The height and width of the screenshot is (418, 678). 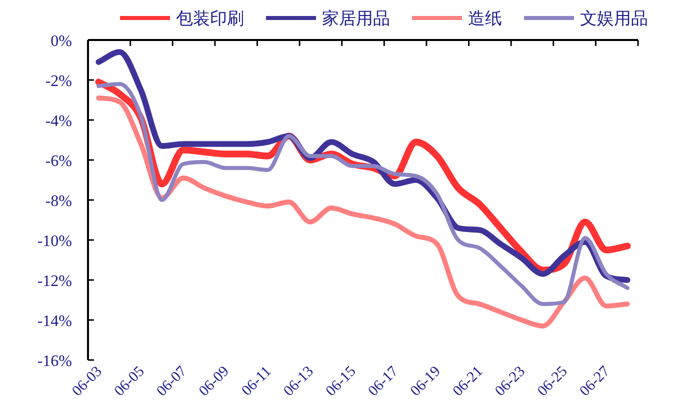 I want to click on legend-label: 家居用品, so click(x=356, y=18).